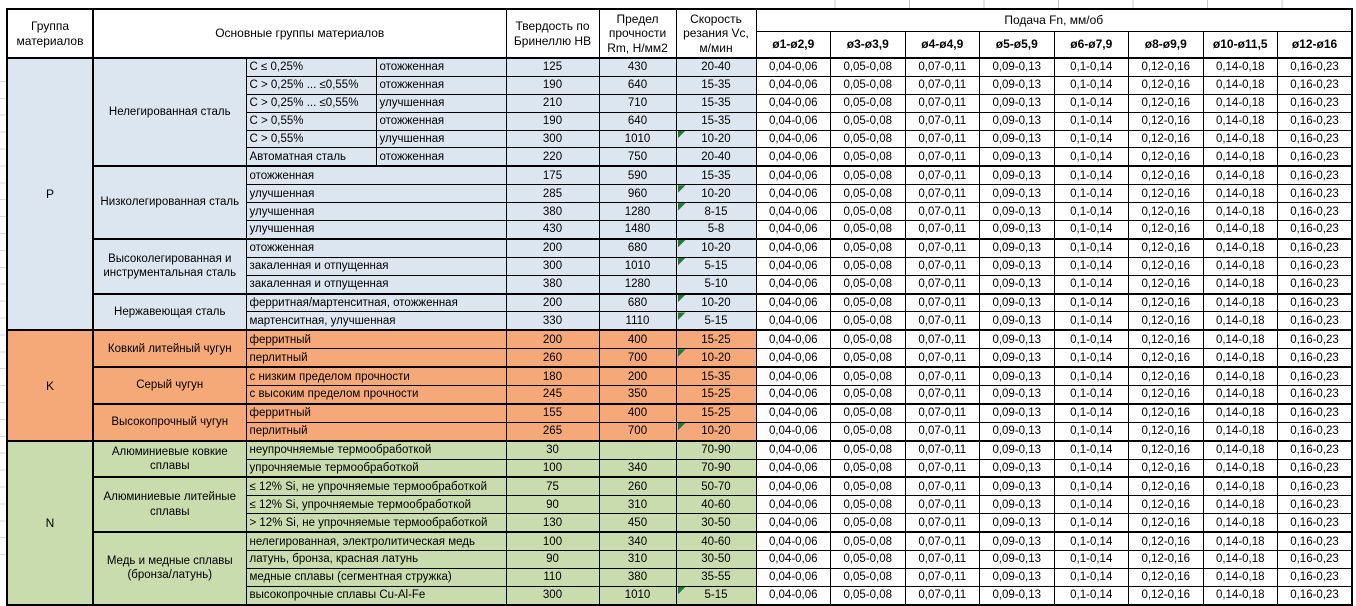 The height and width of the screenshot is (606, 1356). Describe the element at coordinates (376, 505) in the screenshot. I see `material-desc-cell: ≤ 12% Si, упрочняемые термообработкой` at that location.